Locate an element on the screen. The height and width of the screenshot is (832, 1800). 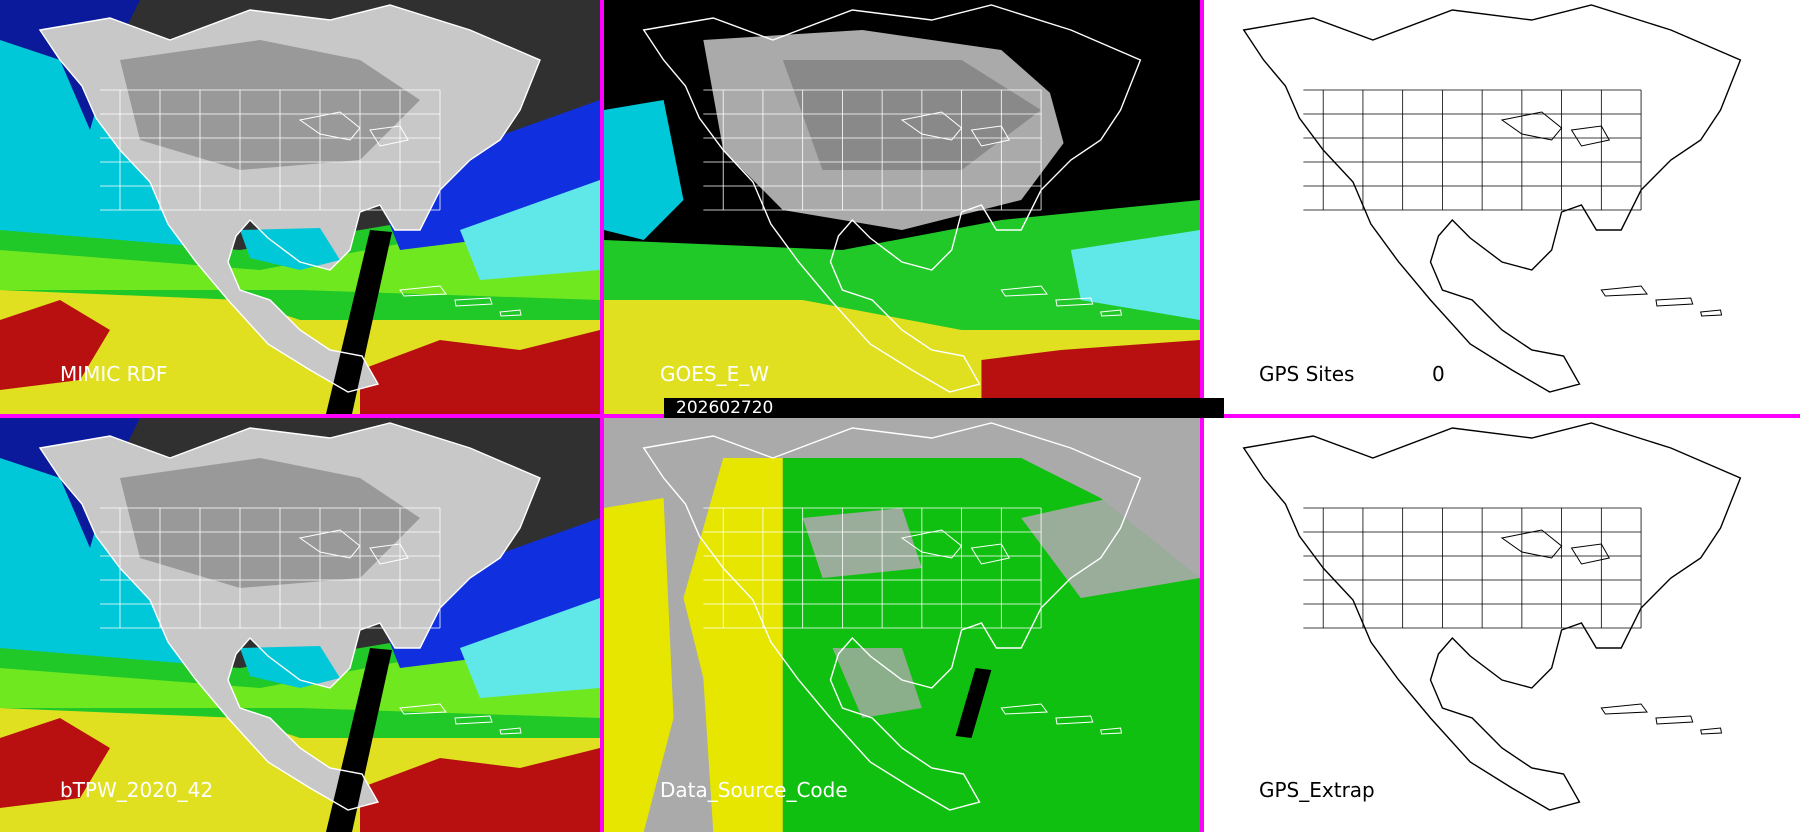
timestamp-bar: 202602720 is located at coordinates (944, 408).